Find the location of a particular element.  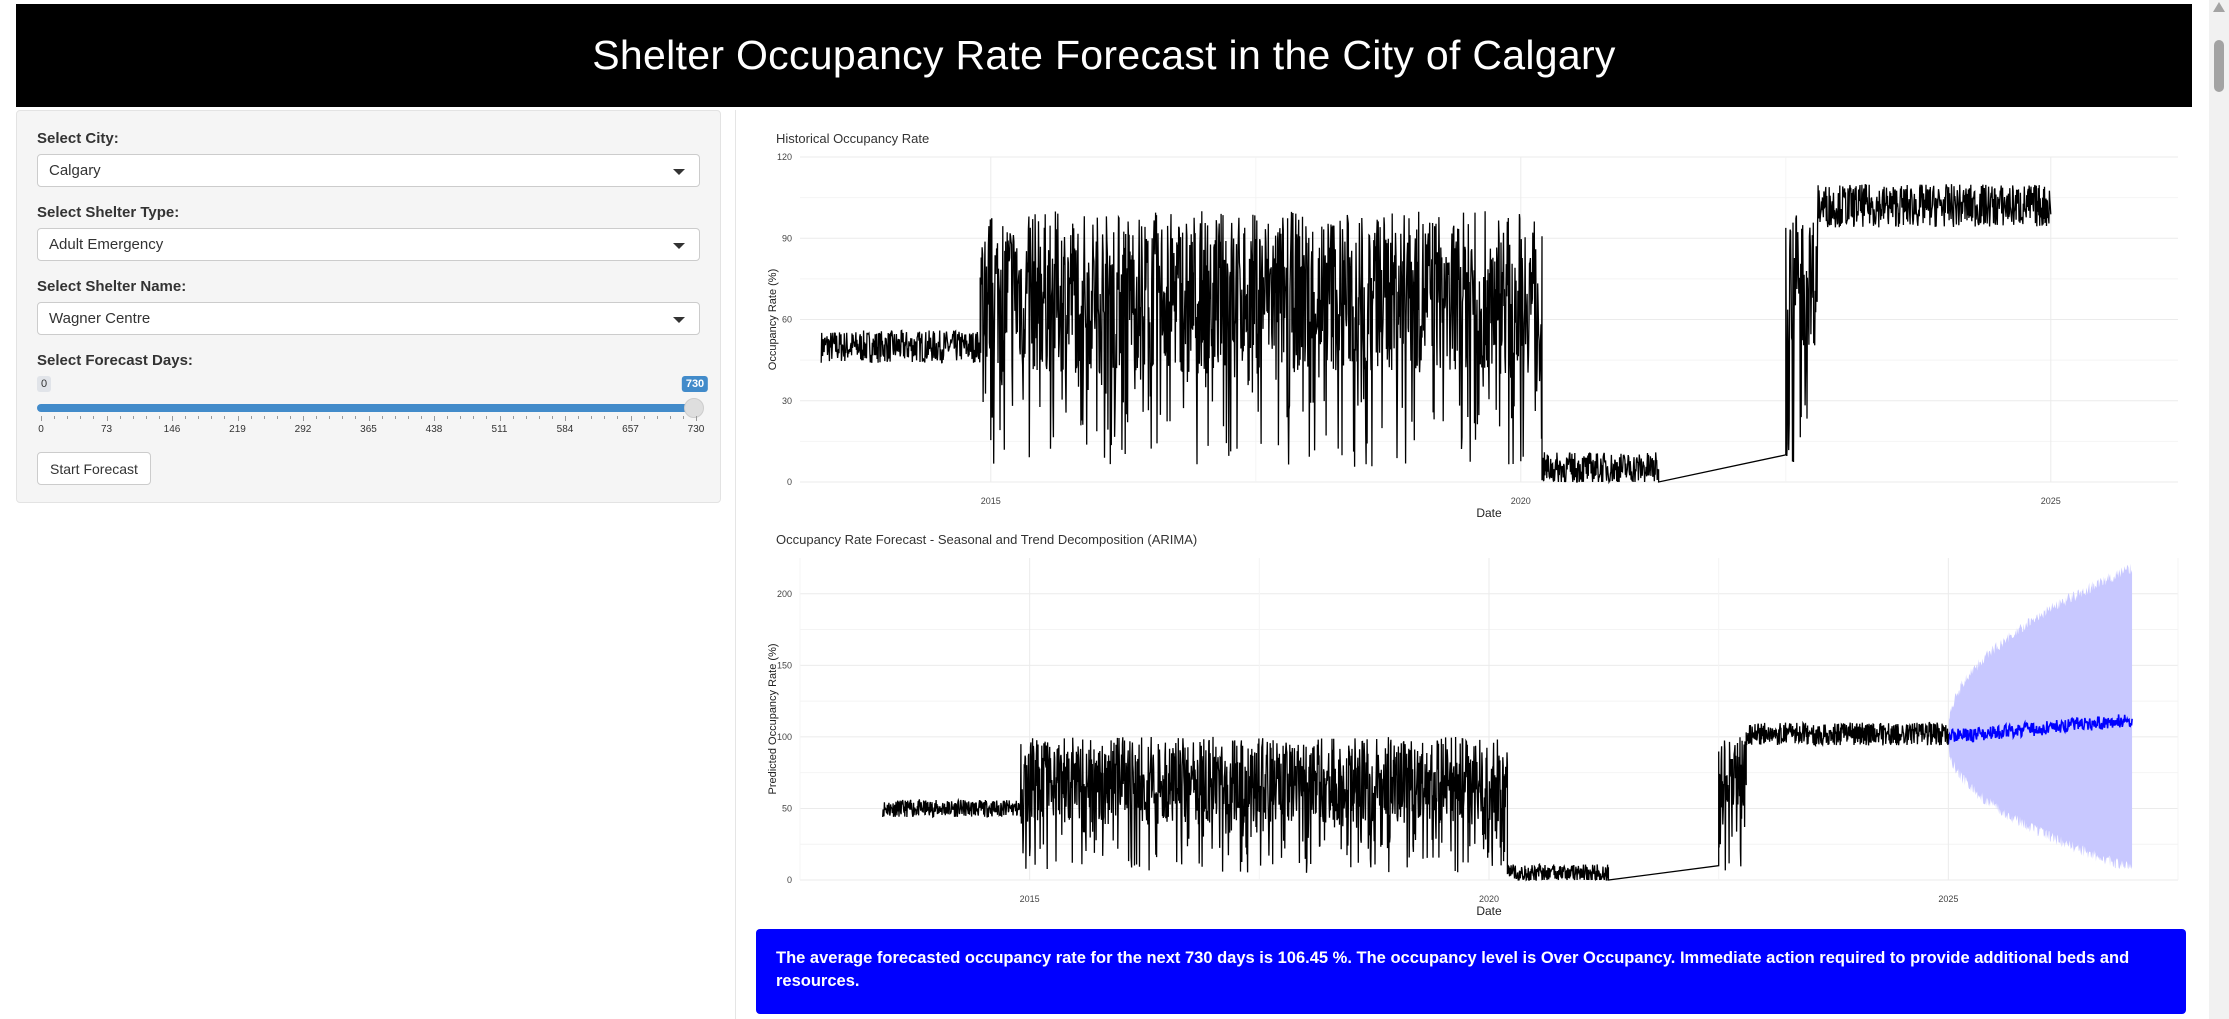

shelter-name-label: Select Shelter Name: is located at coordinates (112, 286).